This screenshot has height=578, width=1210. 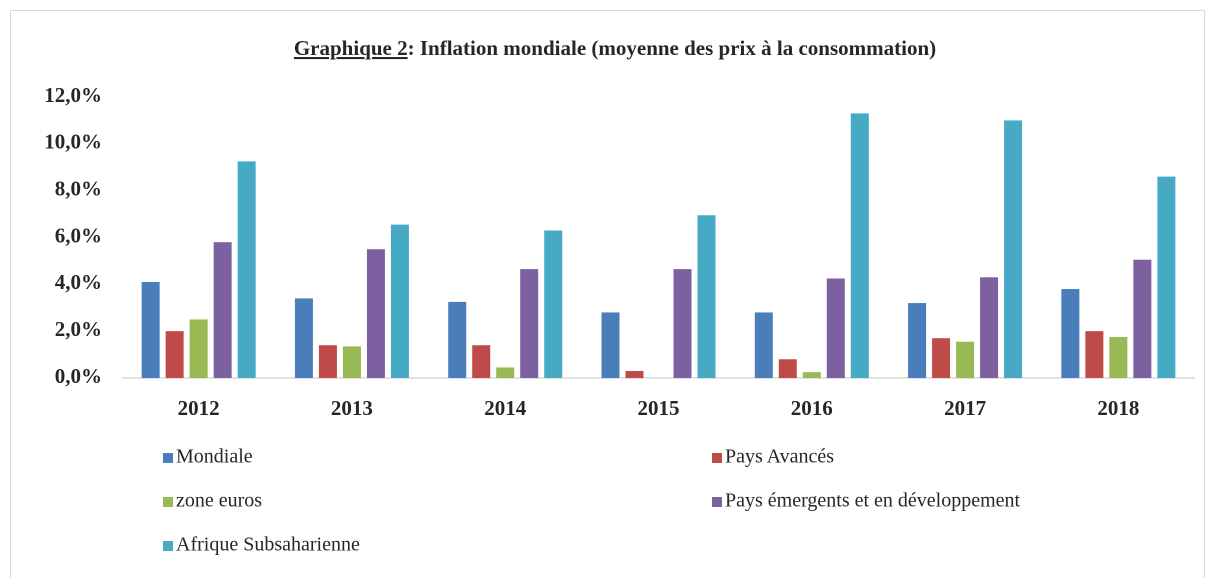 What do you see at coordinates (779, 457) in the screenshot?
I see `legend-label: Pays Avancés` at bounding box center [779, 457].